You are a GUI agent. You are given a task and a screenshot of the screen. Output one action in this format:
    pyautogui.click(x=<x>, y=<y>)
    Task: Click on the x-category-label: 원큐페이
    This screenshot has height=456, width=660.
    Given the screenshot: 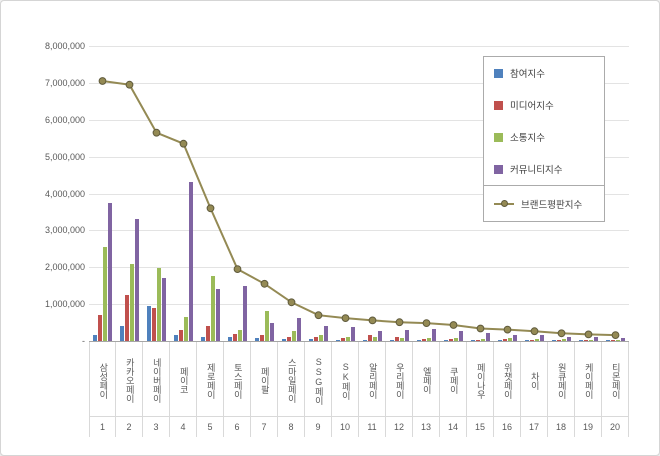 What is the action you would take?
    pyautogui.click(x=561, y=380)
    